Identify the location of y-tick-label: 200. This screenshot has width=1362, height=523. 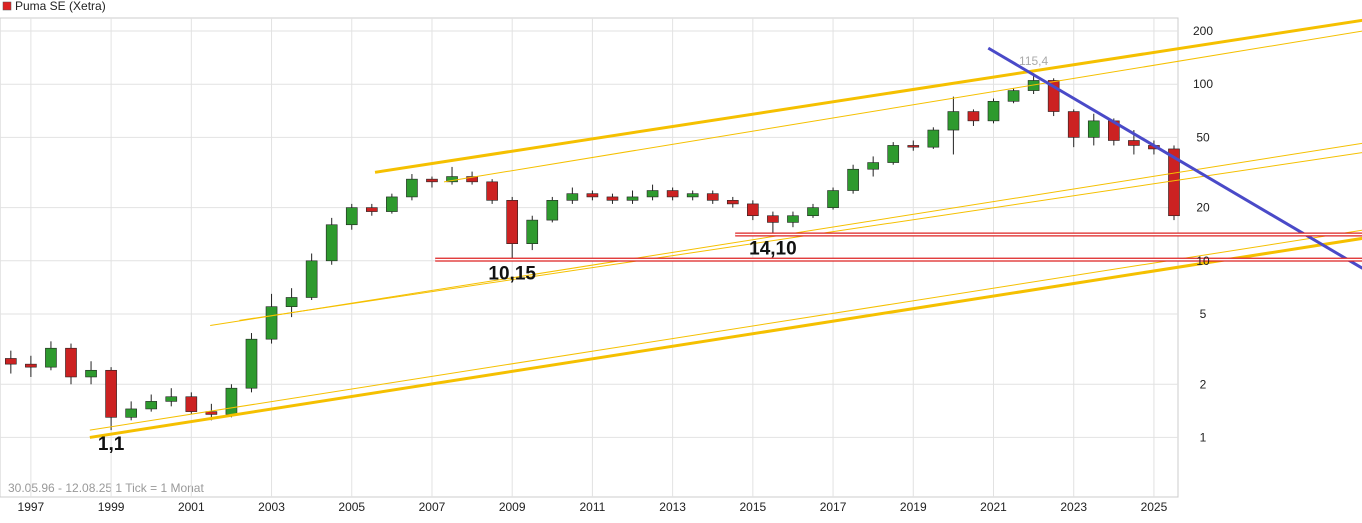
(1203, 31).